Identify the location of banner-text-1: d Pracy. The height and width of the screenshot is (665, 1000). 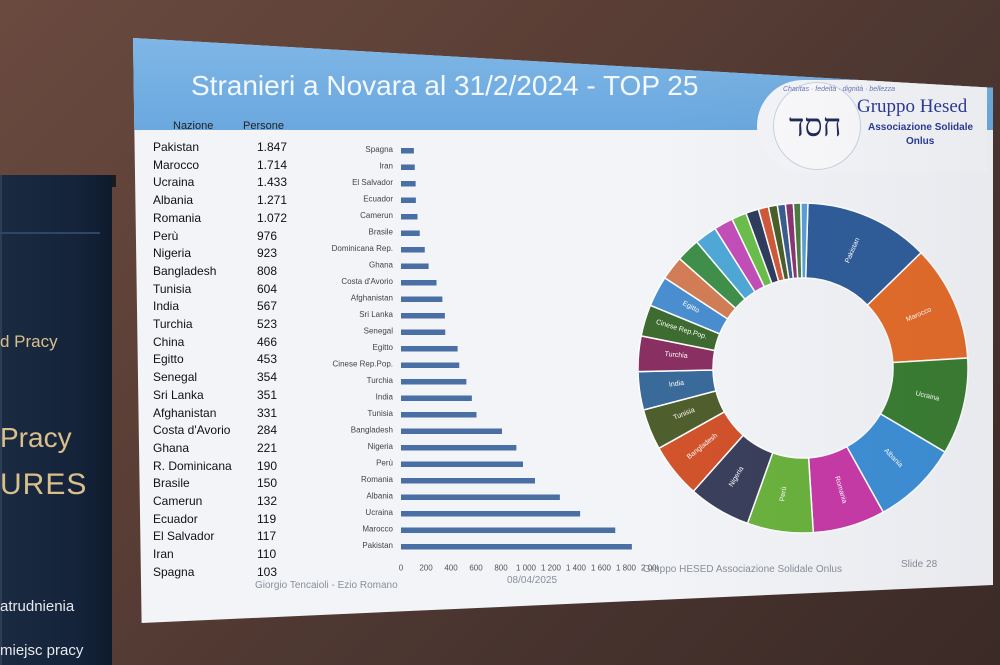
(29, 341).